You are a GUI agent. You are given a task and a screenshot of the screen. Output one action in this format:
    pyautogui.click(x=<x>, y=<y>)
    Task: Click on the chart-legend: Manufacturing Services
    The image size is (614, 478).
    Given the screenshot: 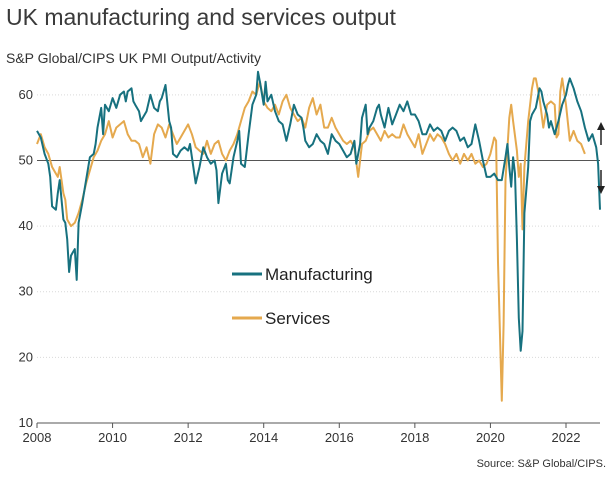 What is the action you would take?
    pyautogui.click(x=302, y=296)
    